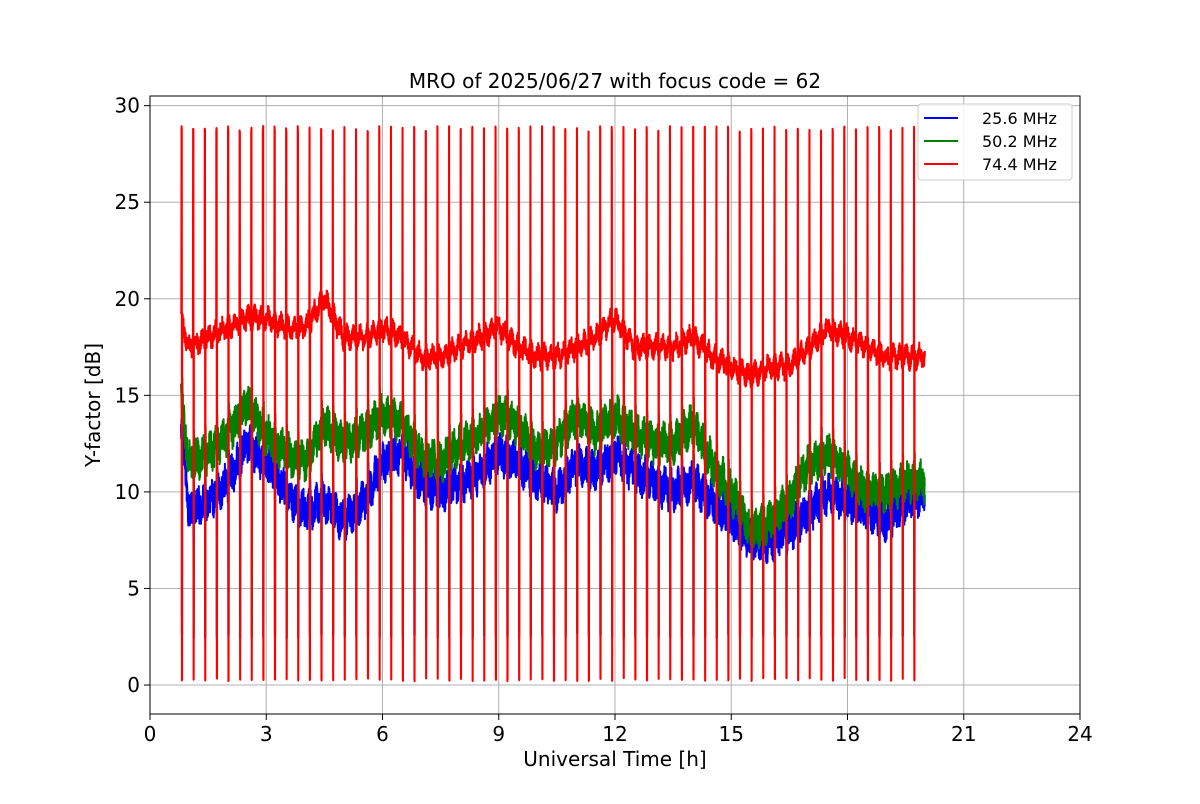 This screenshot has width=1200, height=804. What do you see at coordinates (1019, 141) in the screenshot?
I see `legend-label: 50.2 MHz` at bounding box center [1019, 141].